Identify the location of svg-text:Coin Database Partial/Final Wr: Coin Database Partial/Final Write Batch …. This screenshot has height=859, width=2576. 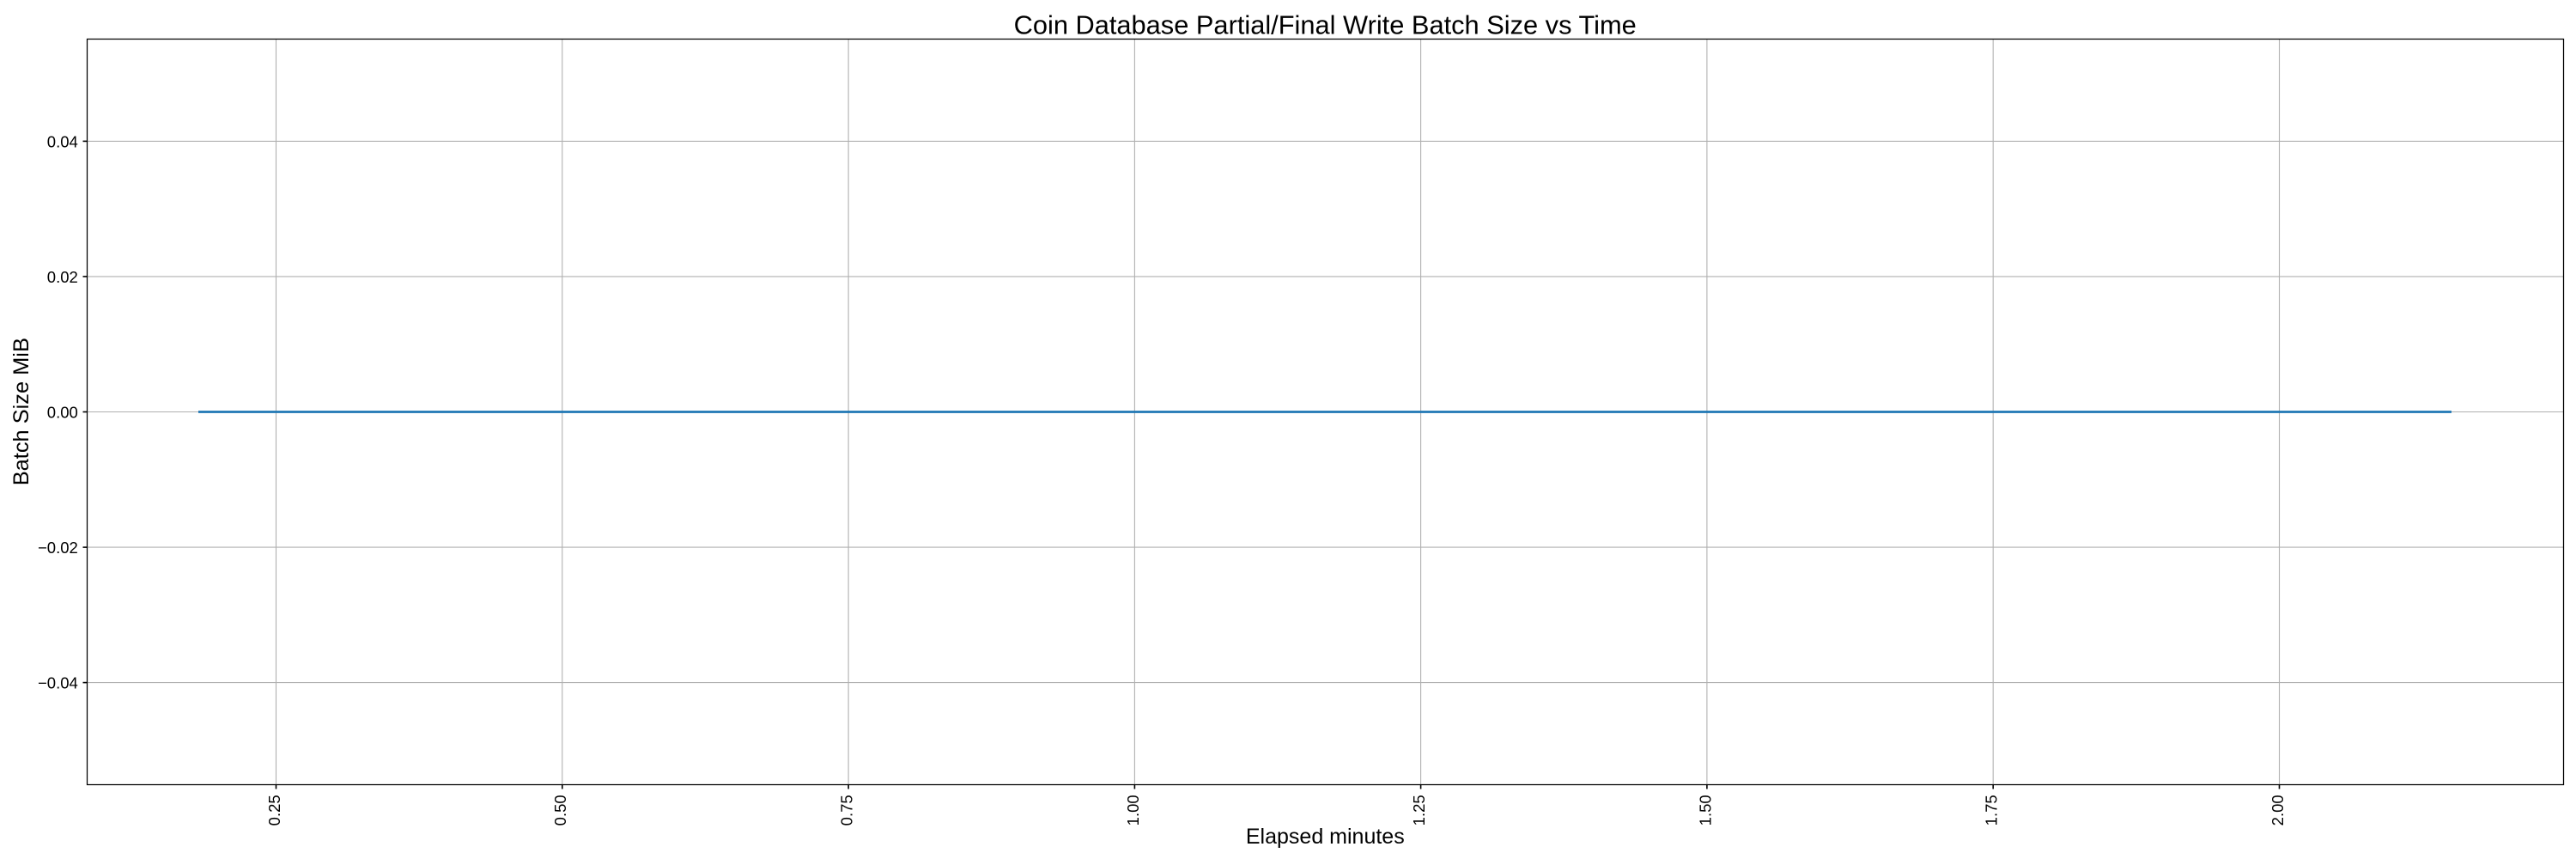
(1325, 24).